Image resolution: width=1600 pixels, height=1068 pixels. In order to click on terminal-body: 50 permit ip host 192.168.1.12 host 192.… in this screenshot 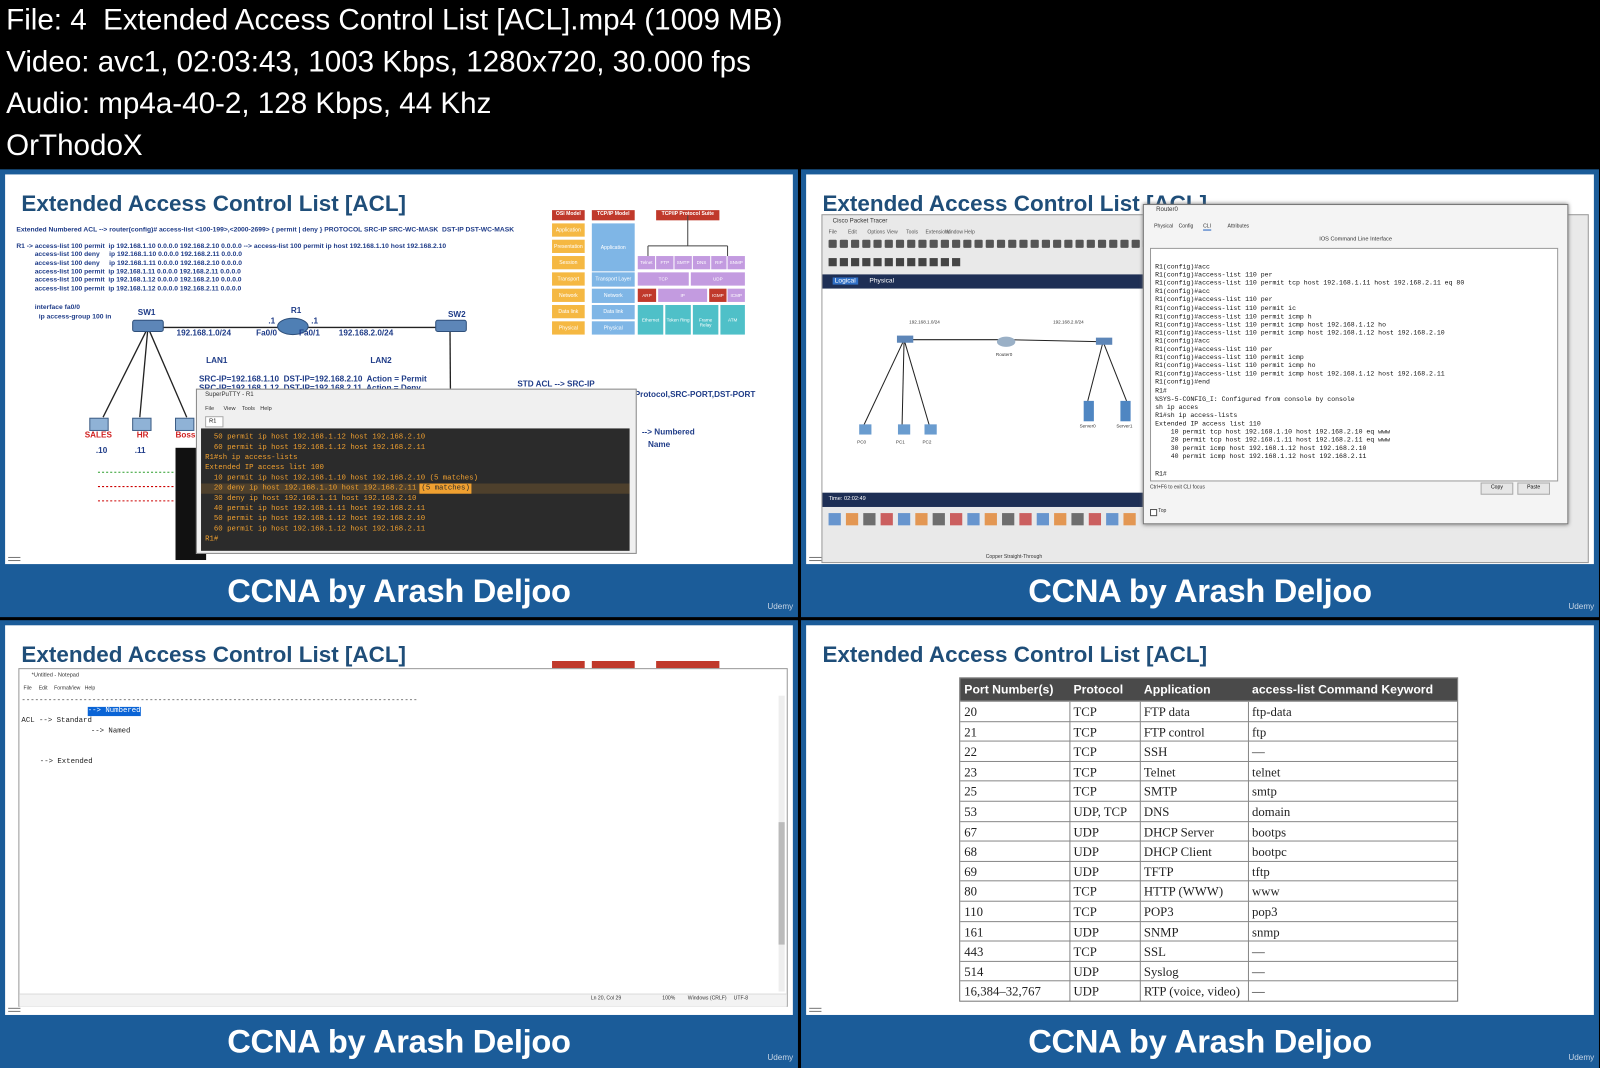, I will do `click(415, 489)`.